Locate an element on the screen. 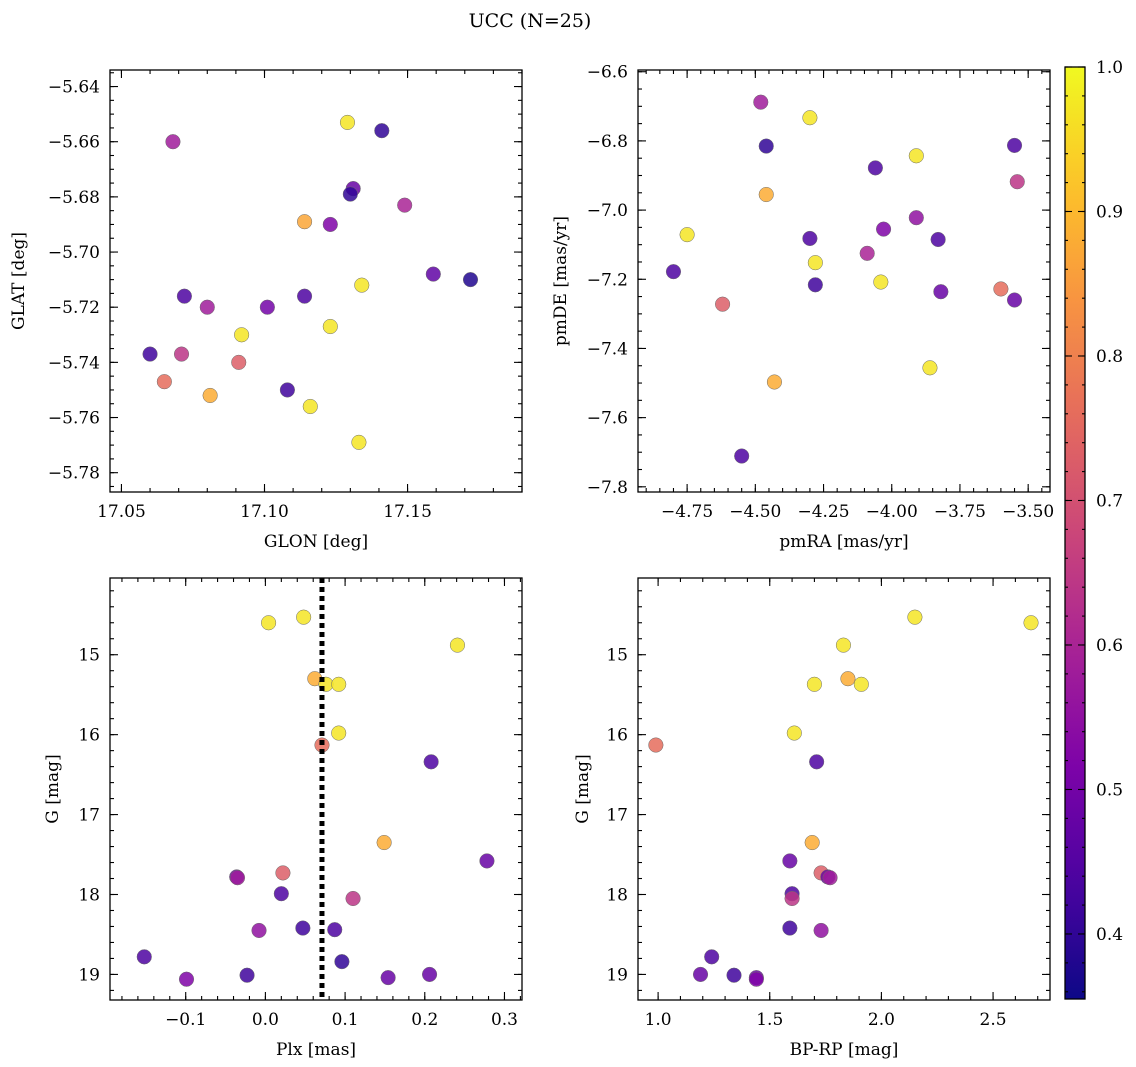  x-tick-label: −0.1 is located at coordinates (185, 1020).